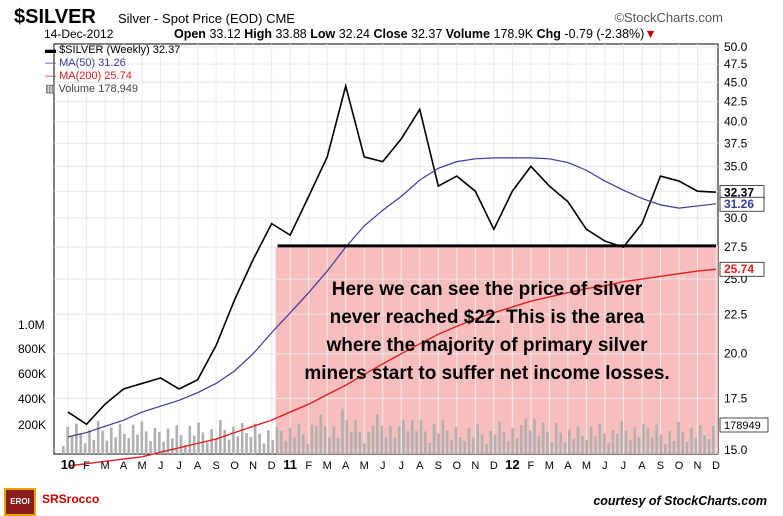 Image resolution: width=783 pixels, height=516 pixels. What do you see at coordinates (736, 82) in the screenshot?
I see `price-tick-label: 45.0` at bounding box center [736, 82].